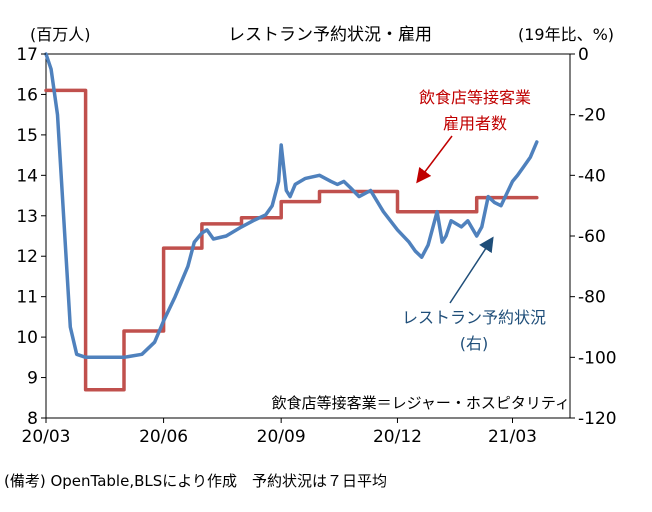  What do you see at coordinates (475, 123) in the screenshot?
I see `employment-annotation-line2: 雇用者数` at bounding box center [475, 123].